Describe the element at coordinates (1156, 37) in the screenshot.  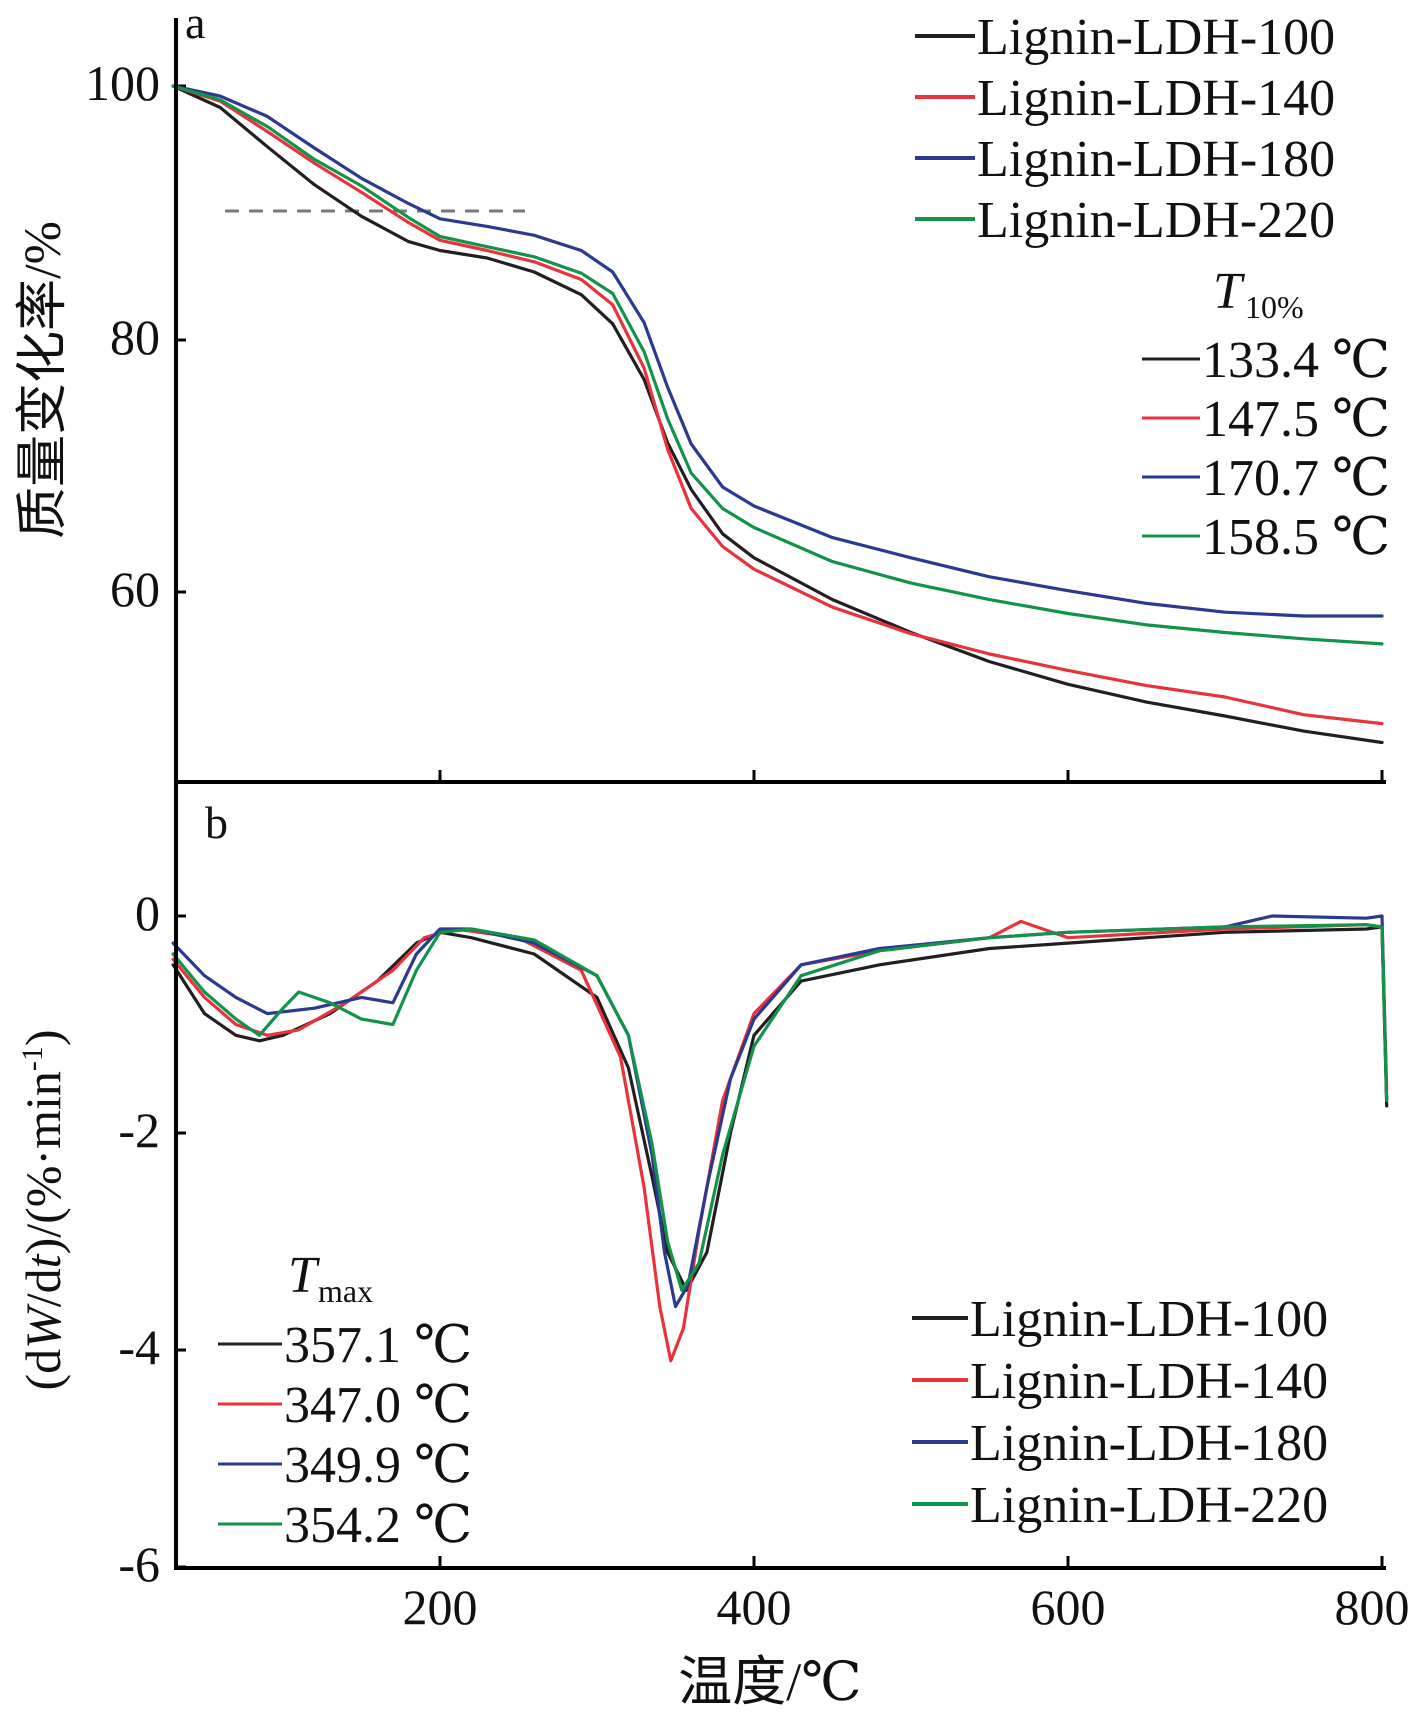
I see `legend-a-label-100: Lignin-LDH-100` at that location.